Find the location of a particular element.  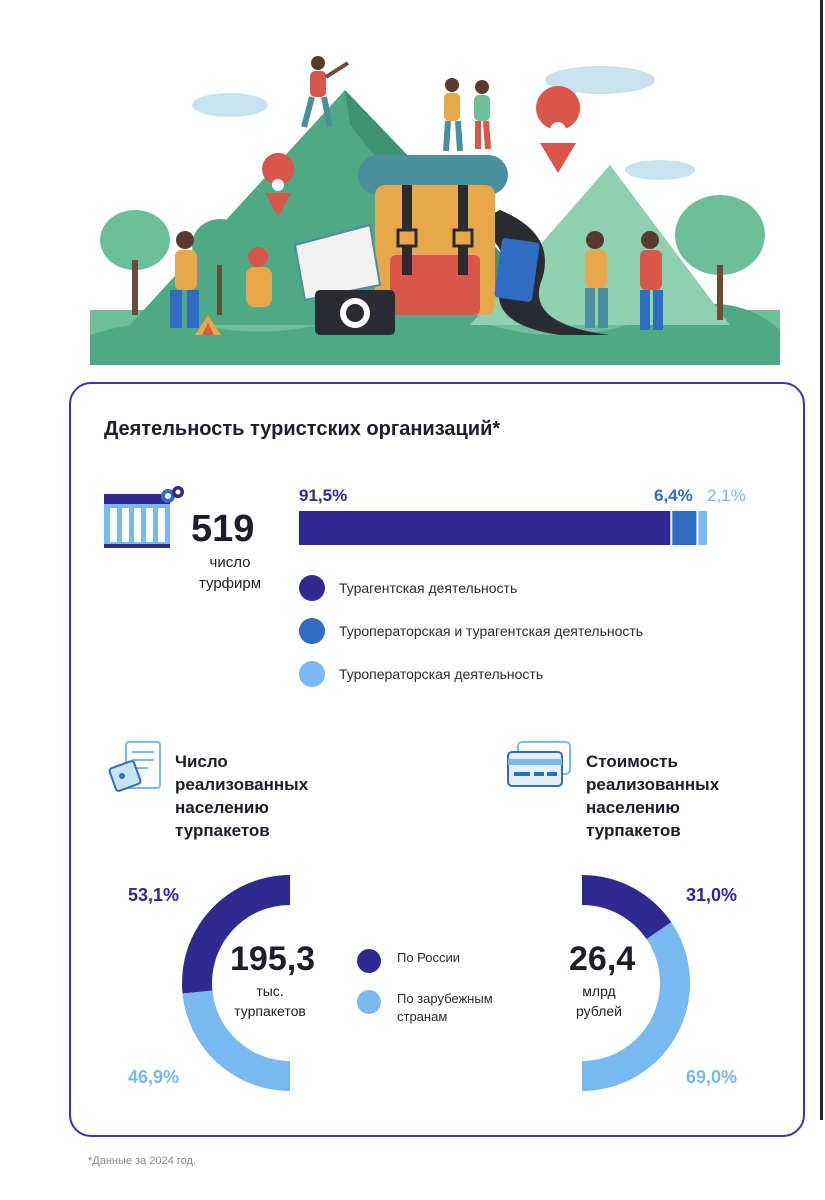

donut-right-label-foreign: 69,0% is located at coordinates (712, 1077).